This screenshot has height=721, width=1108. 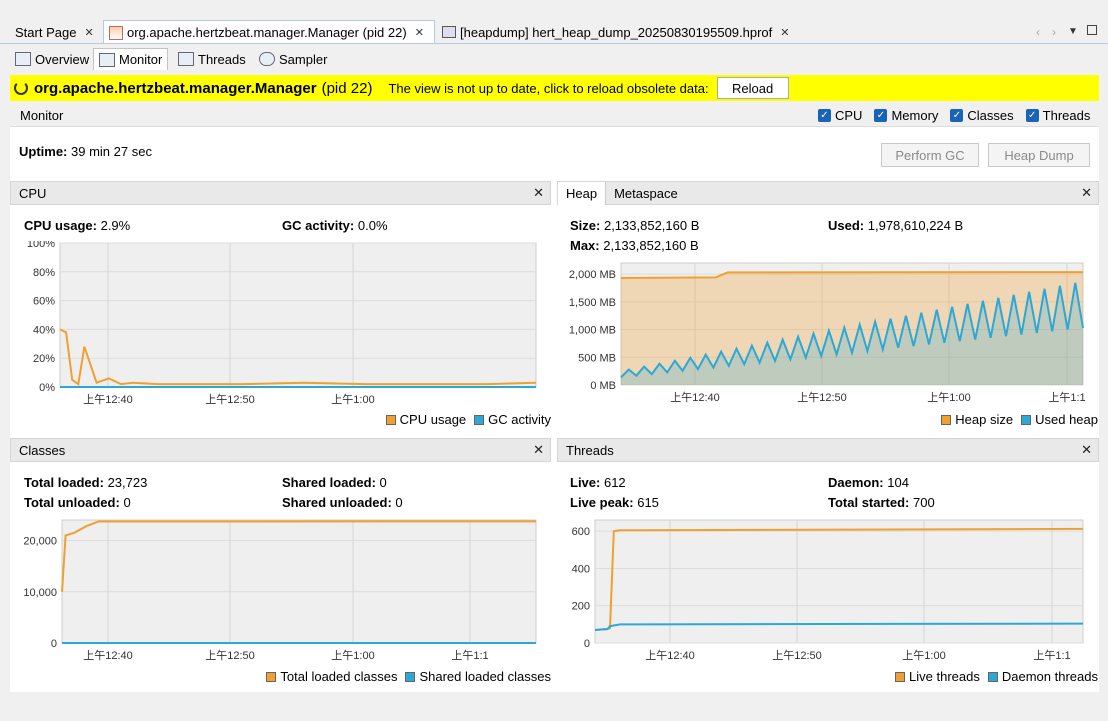 What do you see at coordinates (828, 590) in the screenshot?
I see `threads-chart: 600 400 200 0 上午12:40 上午12:50 上午1:00 上午1:1` at bounding box center [828, 590].